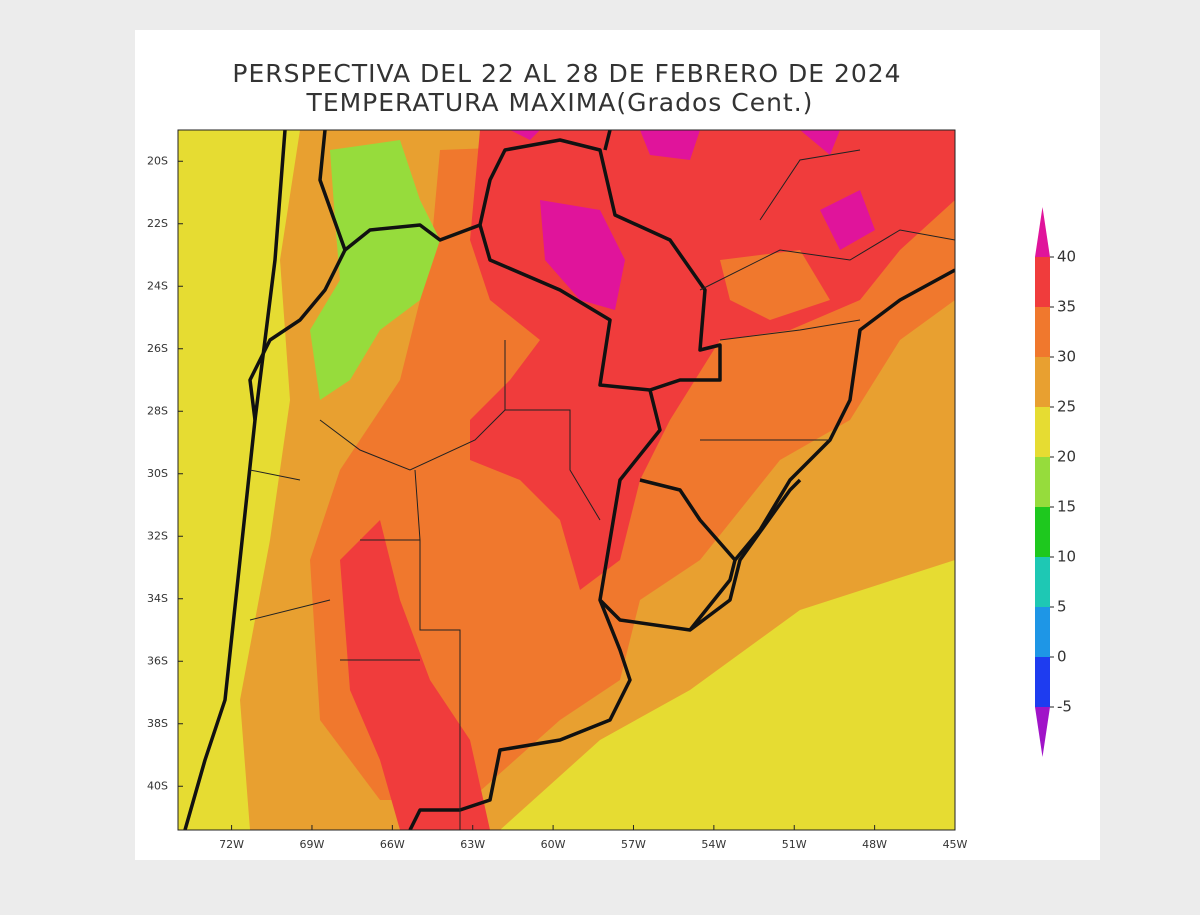 Image resolution: width=1200 pixels, height=915 pixels. What do you see at coordinates (713, 844) in the screenshot?
I see `lon-label: 54W` at bounding box center [713, 844].